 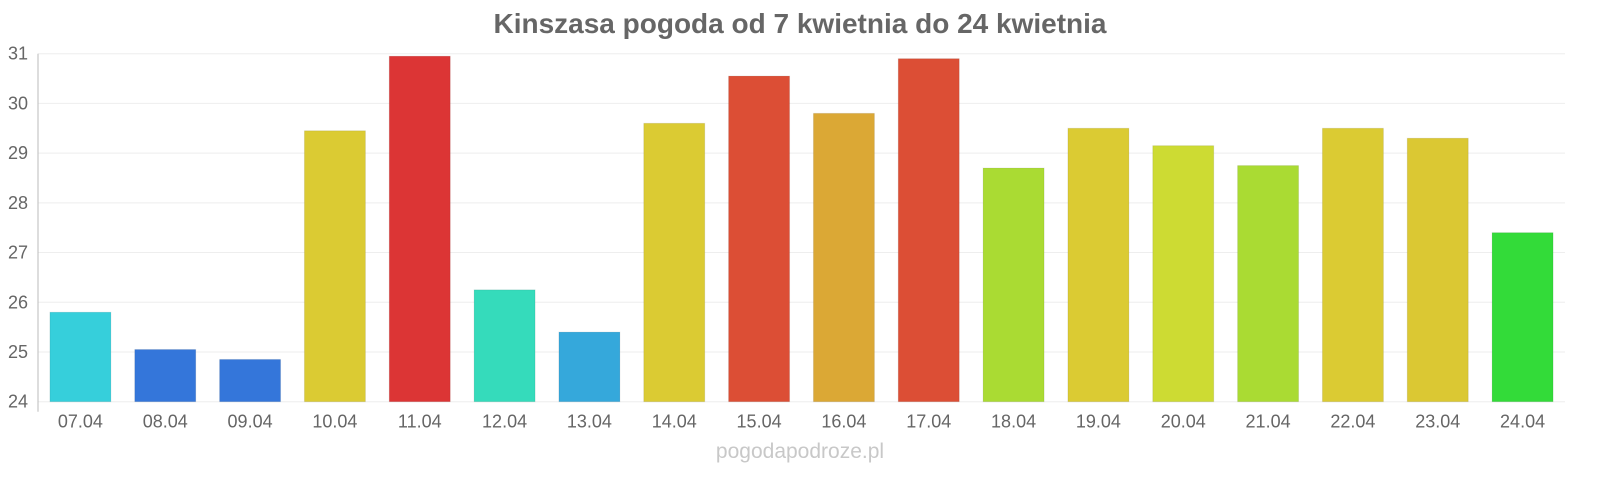 I want to click on x-tick-label: 14.04, so click(x=674, y=422).